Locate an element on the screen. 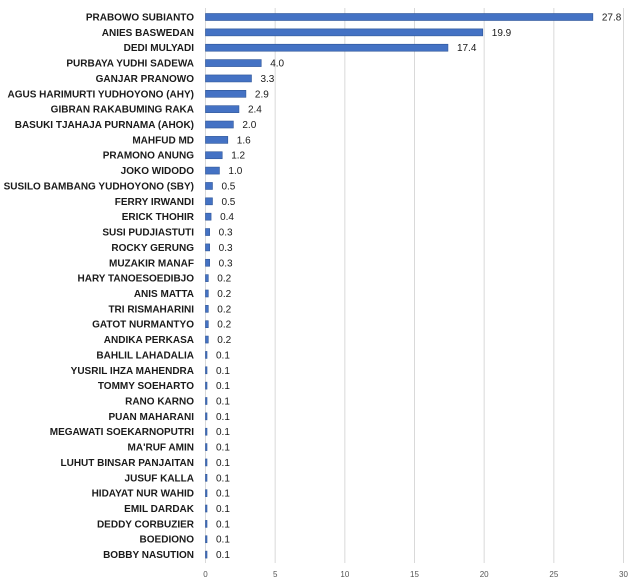 The image size is (634, 584). category-label: MAHFUD MD is located at coordinates (163, 140).